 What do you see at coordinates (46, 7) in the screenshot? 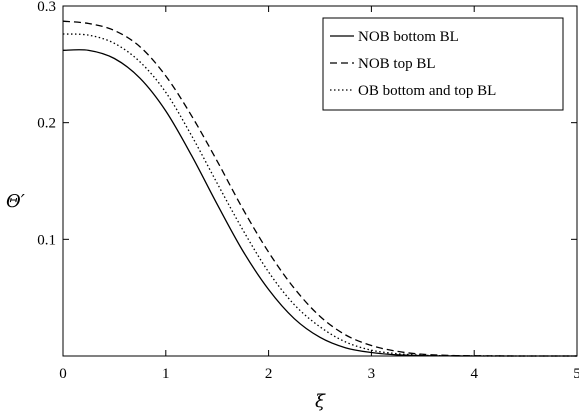
I see `y-tick-label: 0.3` at bounding box center [46, 7].